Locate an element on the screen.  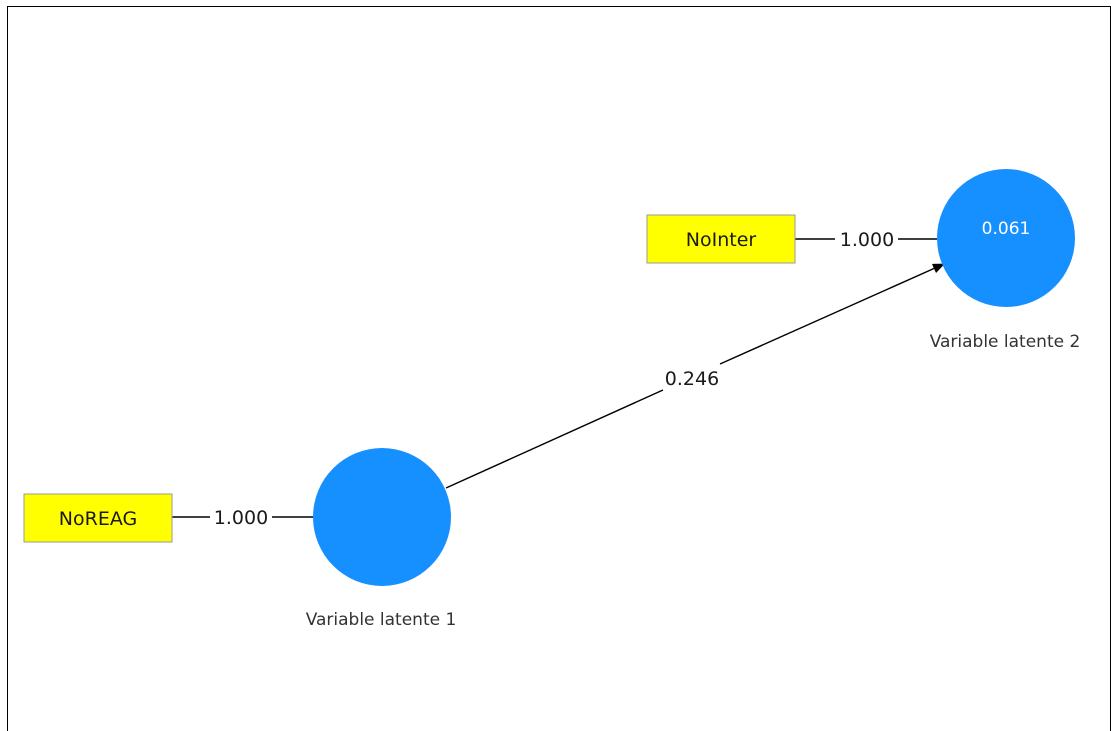
path-coefficient-label: 0.246 is located at coordinates (692, 379).